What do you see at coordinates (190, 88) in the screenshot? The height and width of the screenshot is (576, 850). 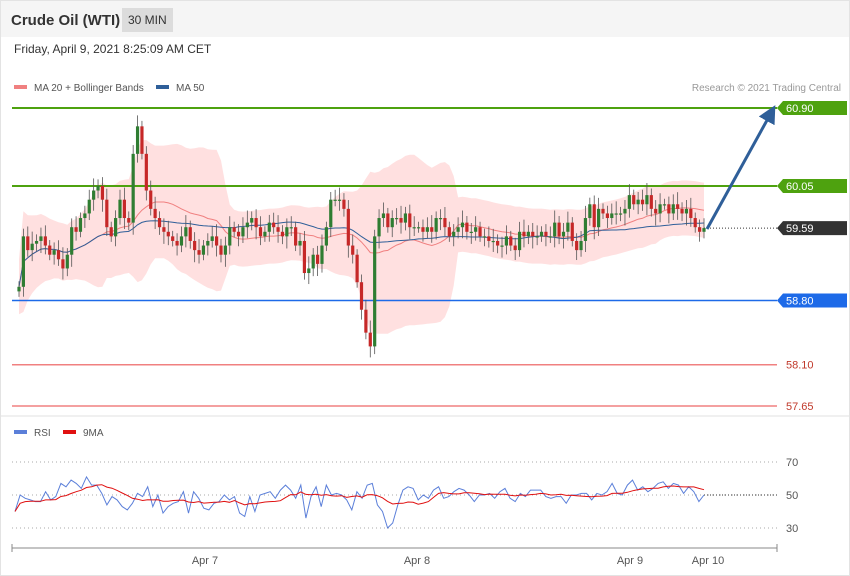 I see `legend-ma50-label: MA 50` at bounding box center [190, 88].